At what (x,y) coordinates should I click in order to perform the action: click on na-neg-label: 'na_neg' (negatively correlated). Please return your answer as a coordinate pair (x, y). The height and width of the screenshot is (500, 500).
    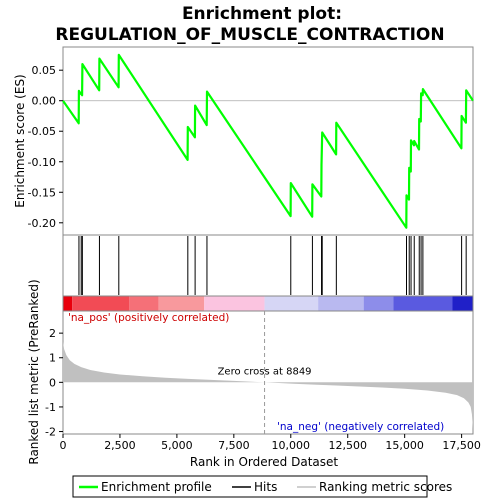
    Looking at the image, I should click on (360, 427).